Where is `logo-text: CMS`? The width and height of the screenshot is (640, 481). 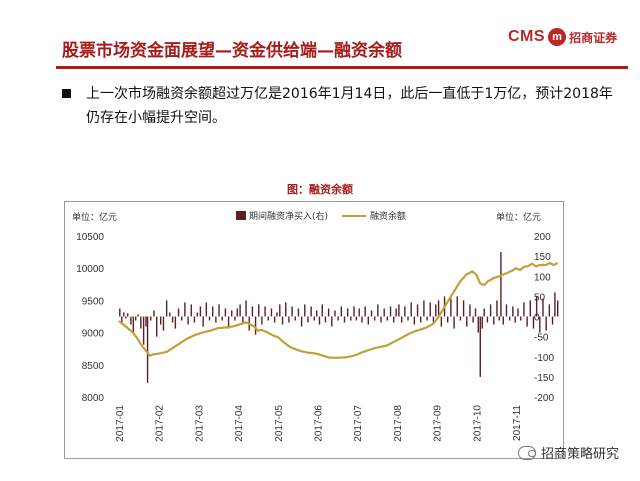 logo-text: CMS is located at coordinates (527, 36).